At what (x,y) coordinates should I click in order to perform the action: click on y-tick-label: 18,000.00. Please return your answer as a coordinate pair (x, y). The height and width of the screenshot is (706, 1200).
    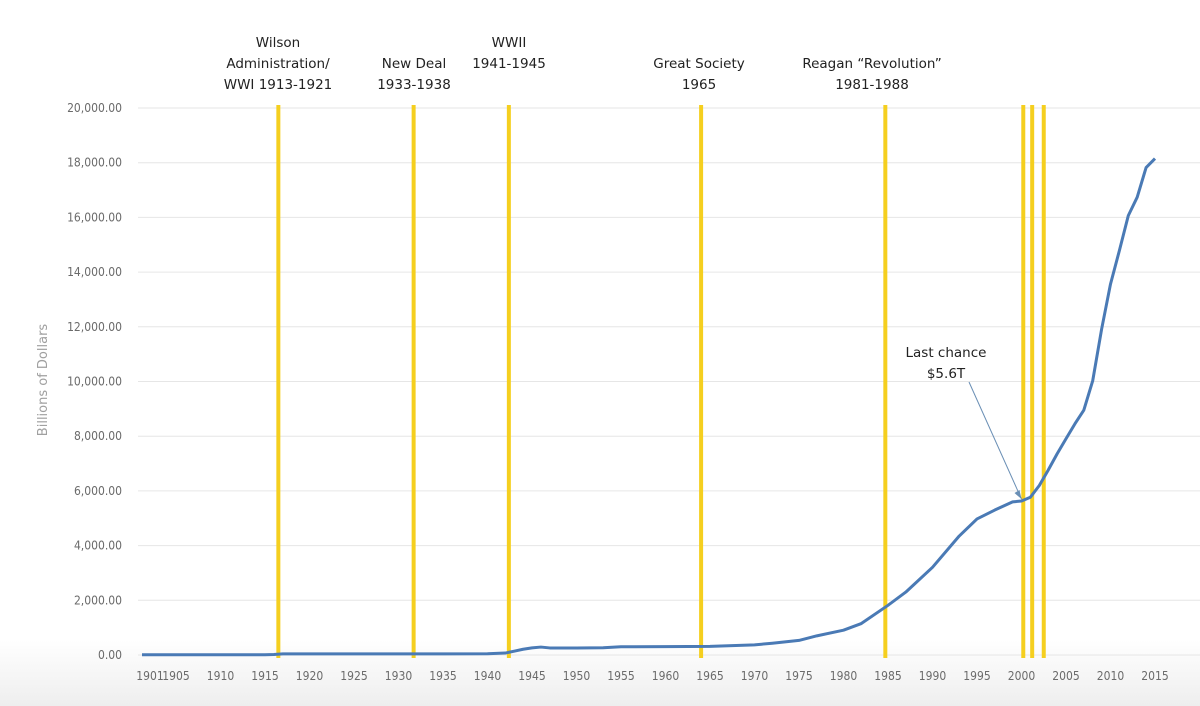
    Looking at the image, I should click on (94, 163).